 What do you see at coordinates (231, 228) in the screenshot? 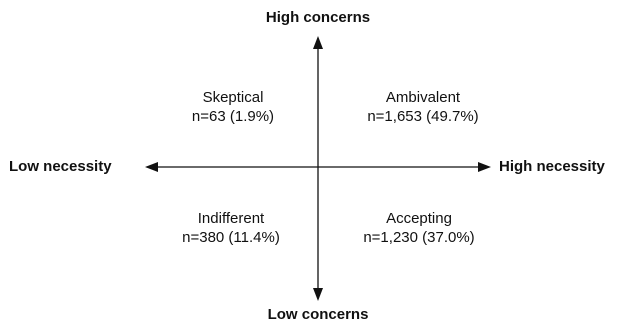
I see `quadrant-indifferent: Indifferent n=380 (11.4%)` at bounding box center [231, 228].